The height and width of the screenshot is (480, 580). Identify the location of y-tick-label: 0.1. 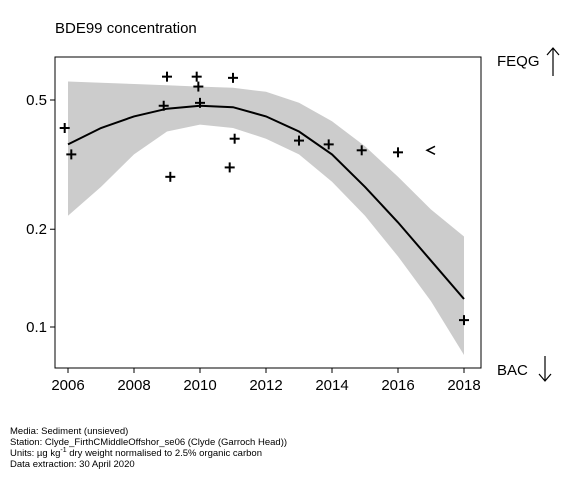
(36, 327).